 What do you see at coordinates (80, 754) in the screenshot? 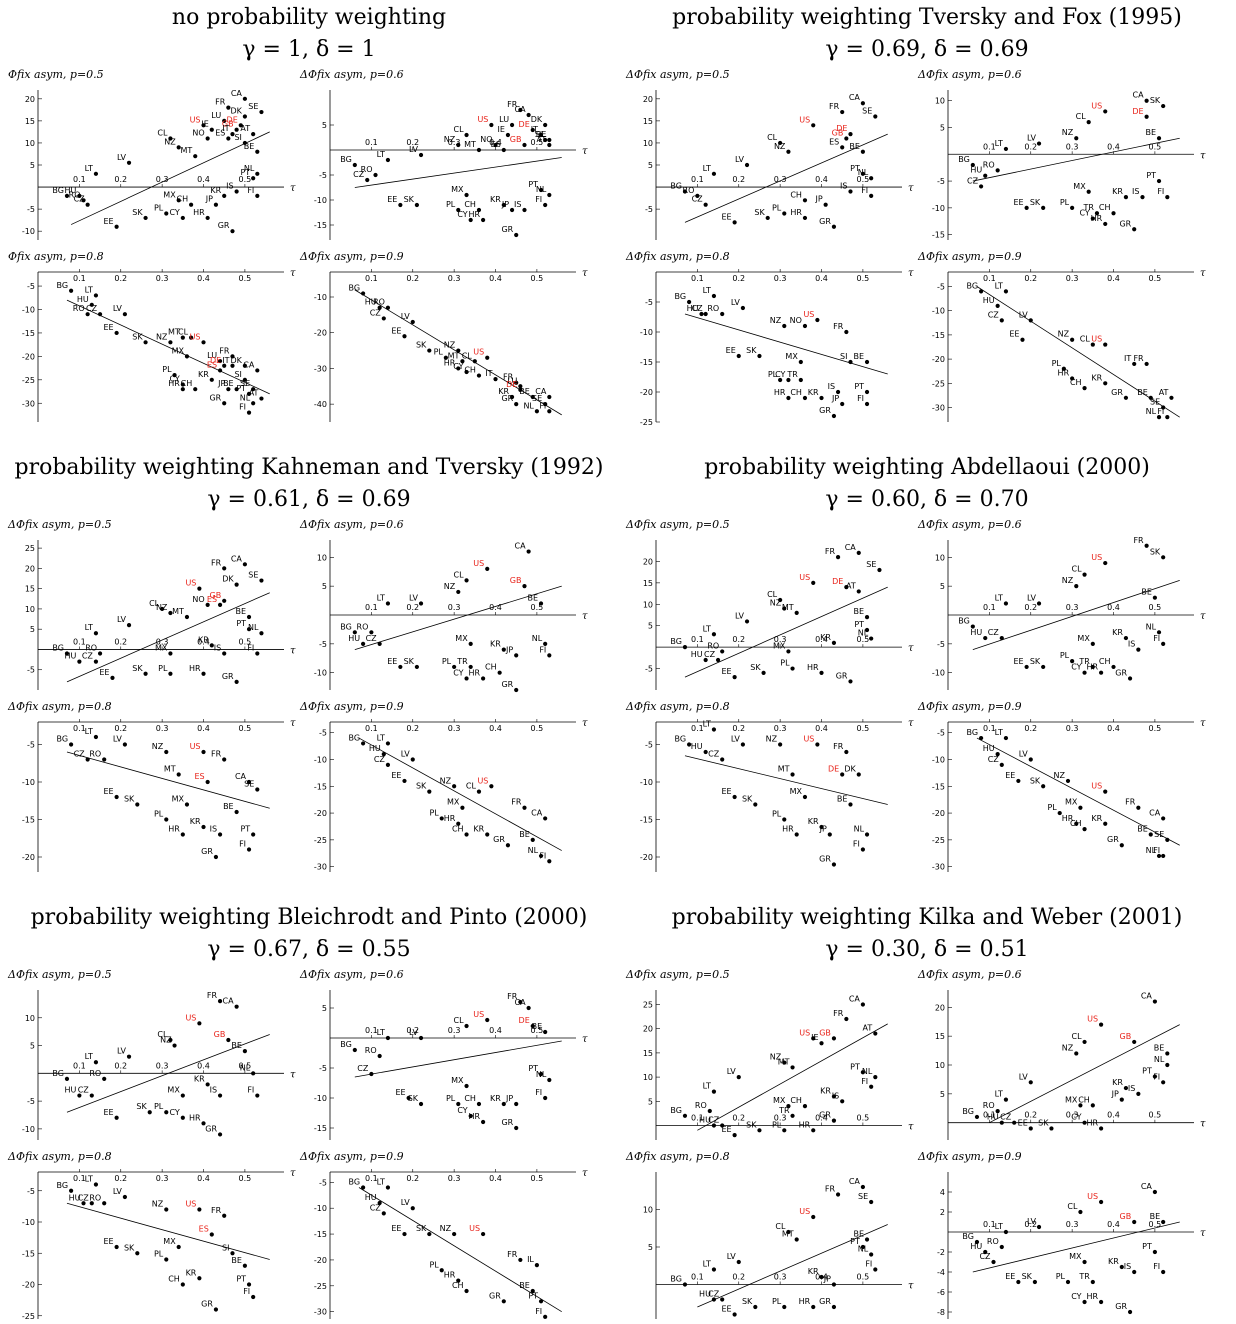
I see `point-label-cz: CZ` at bounding box center [80, 754].